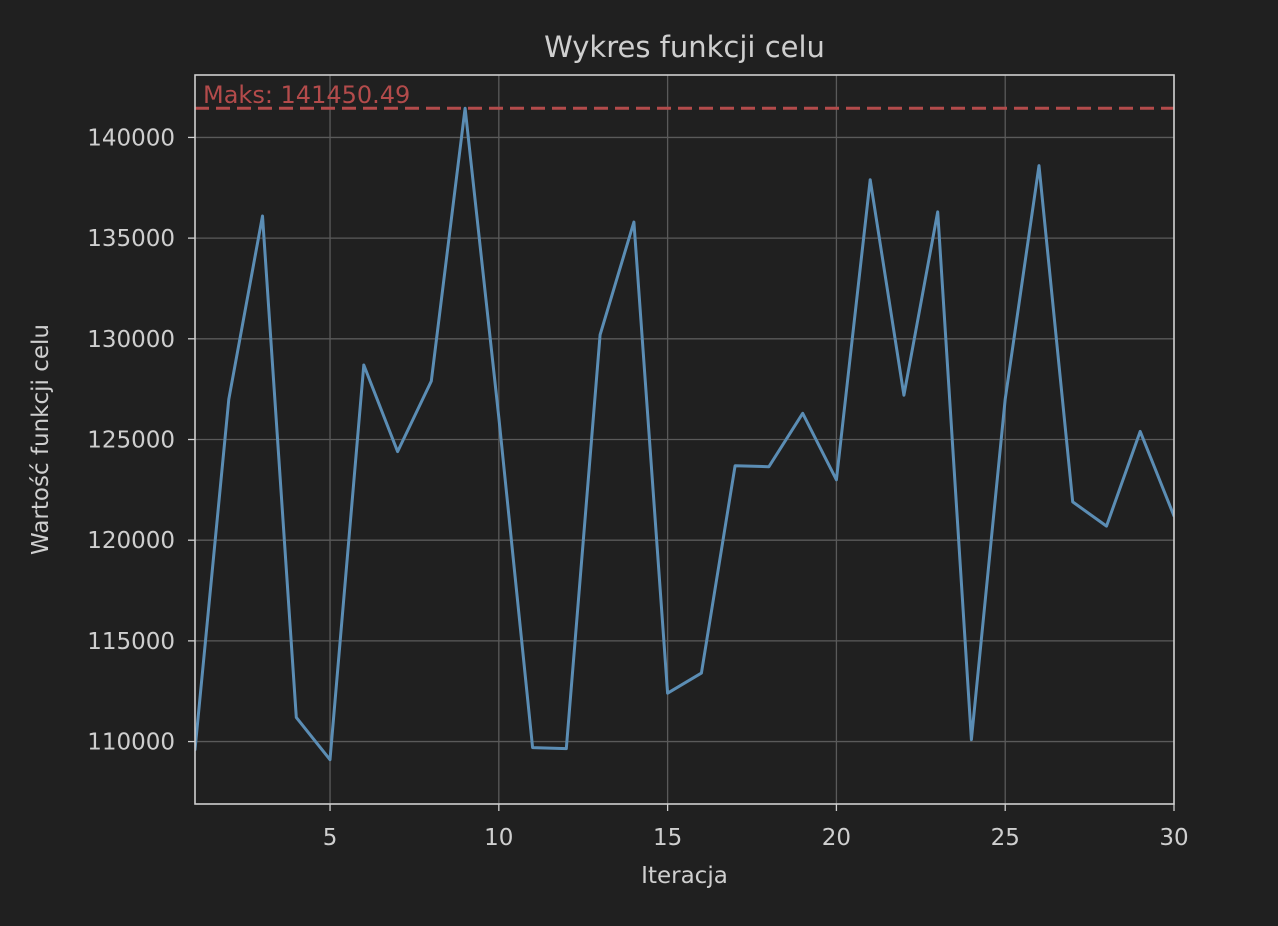 Image resolution: width=1278 pixels, height=926 pixels. What do you see at coordinates (131, 138) in the screenshot?
I see `y-tick-label: 140000` at bounding box center [131, 138].